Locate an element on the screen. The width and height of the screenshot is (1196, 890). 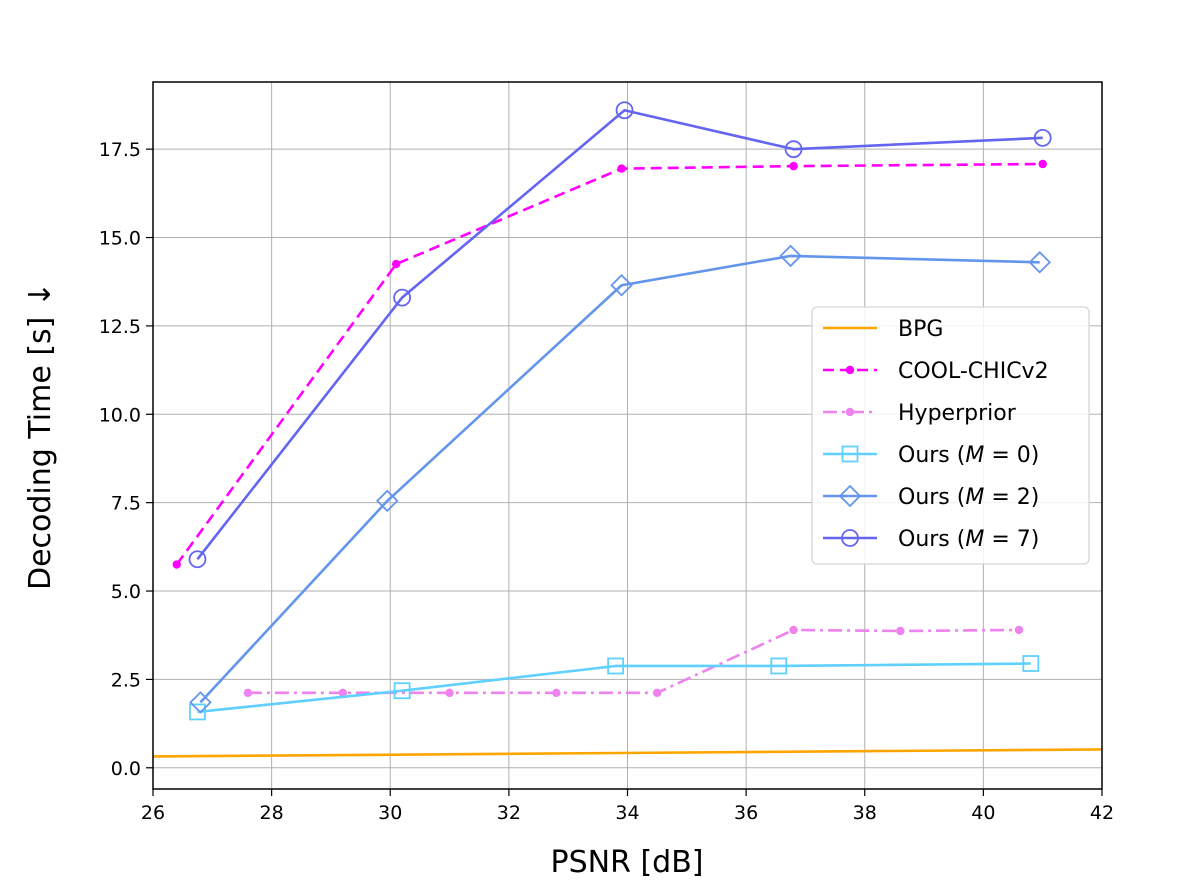
legend-label: Ours (M = 2) is located at coordinates (968, 497).